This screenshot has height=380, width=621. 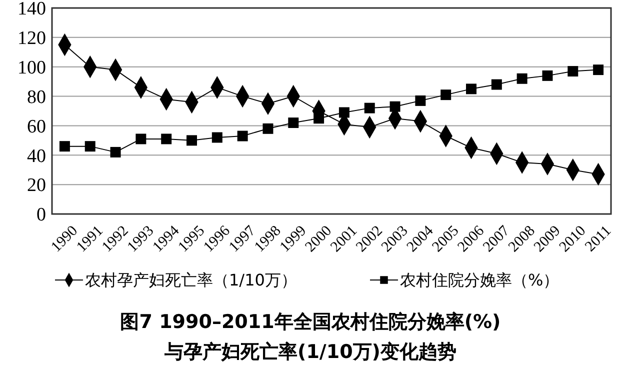 I want to click on y-tick-label: 100, so click(x=32, y=68).